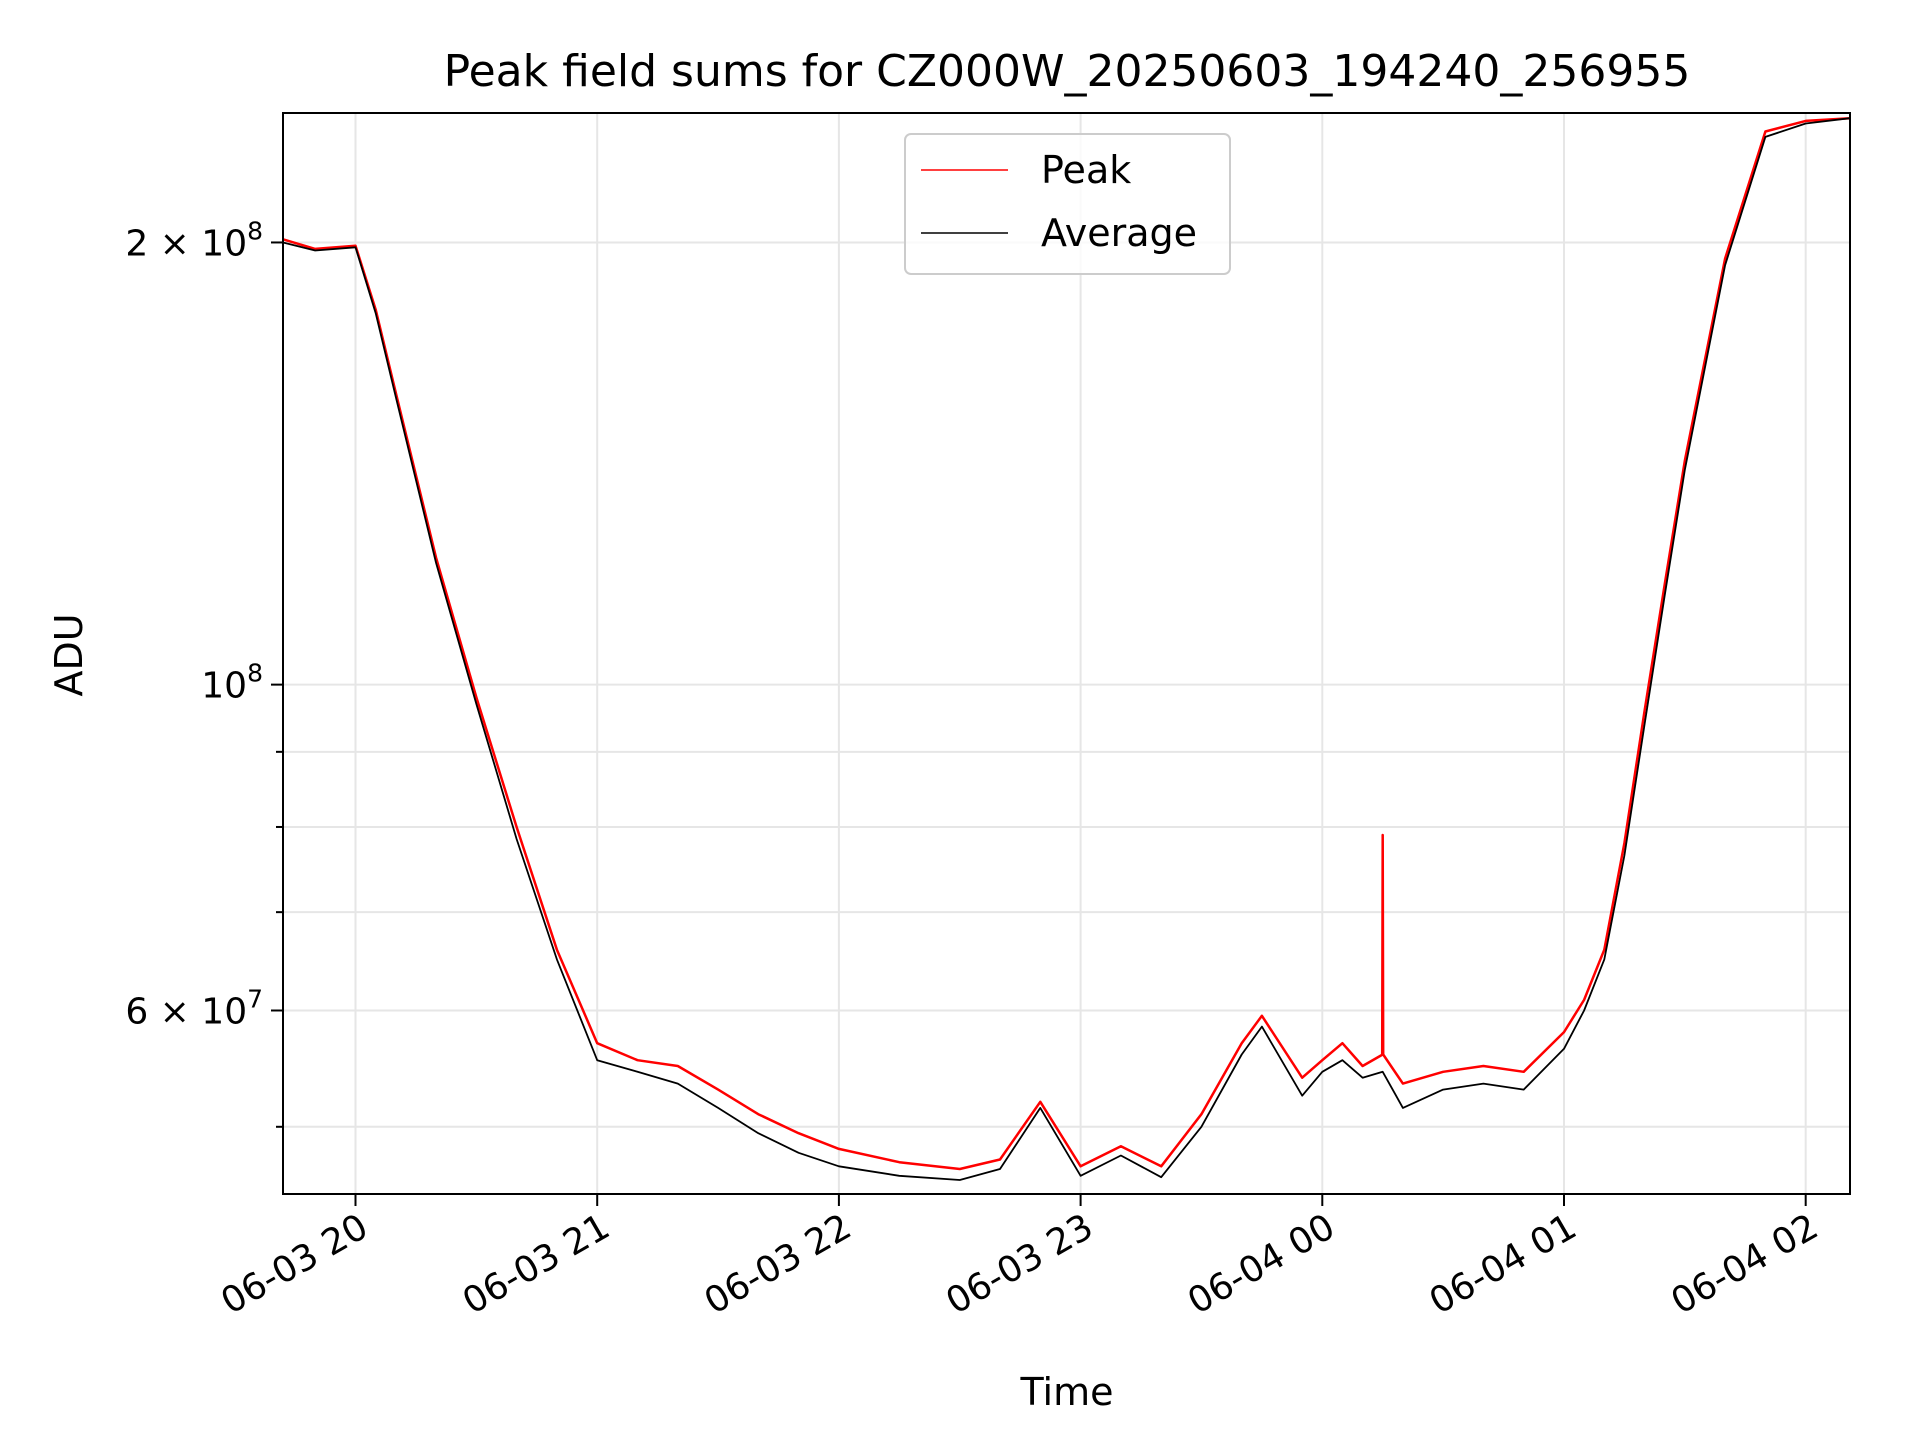  Describe the element at coordinates (1086, 170) in the screenshot. I see `legend-label-peak: Peak` at that location.